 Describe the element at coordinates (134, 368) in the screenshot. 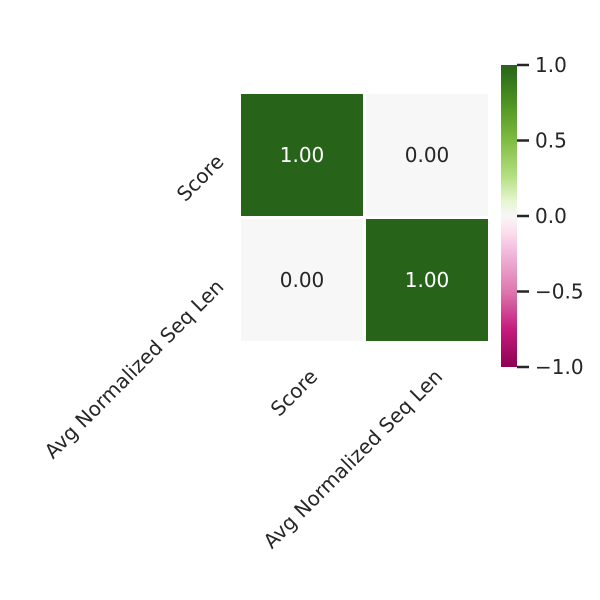

I see `y-tick-label: Avg Normalized Seq Len` at that location.